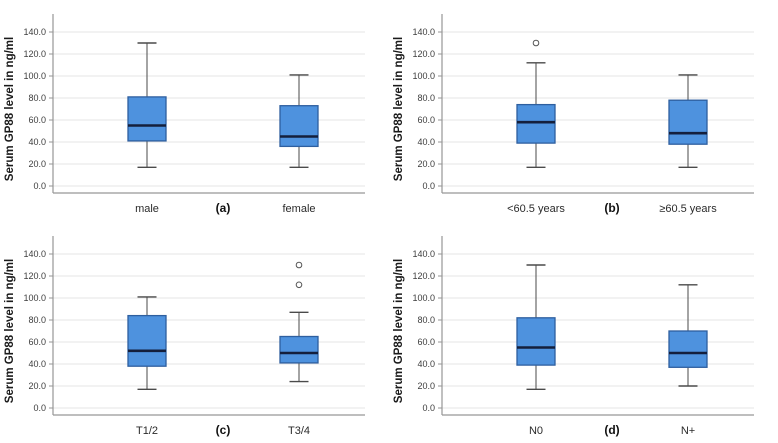 The image size is (778, 443). What do you see at coordinates (298, 209) in the screenshot?
I see `category-label: female` at bounding box center [298, 209].